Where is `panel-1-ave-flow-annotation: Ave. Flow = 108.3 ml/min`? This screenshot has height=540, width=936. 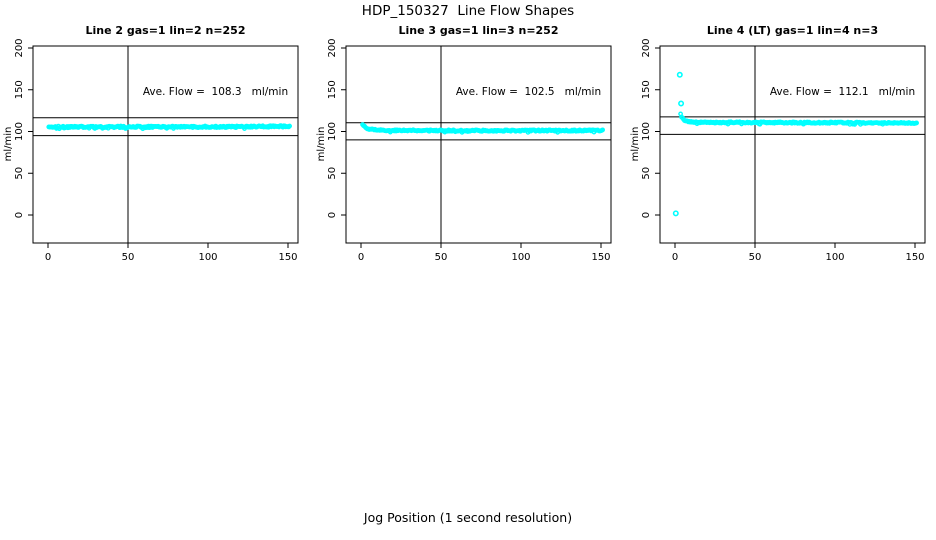 panel-1-ave-flow-annotation: Ave. Flow = 108.3 ml/min is located at coordinates (215, 92).